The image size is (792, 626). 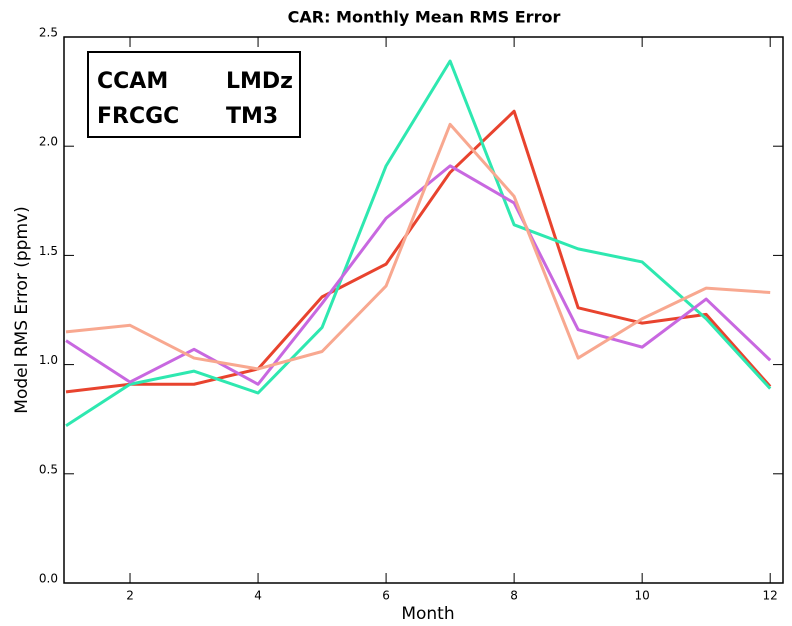 I want to click on y-tick-label: 2.0, so click(x=48, y=142).